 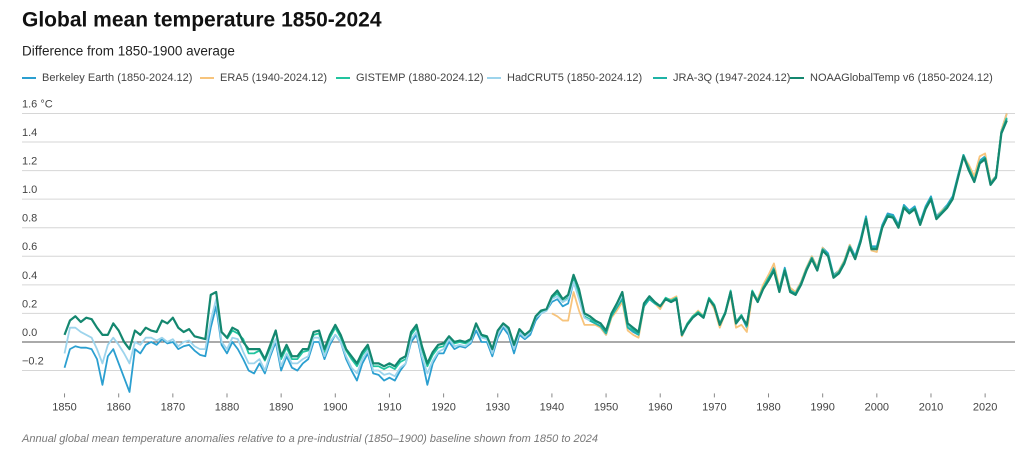 I want to click on y-tick-label: 1.6 °C, so click(x=37, y=104).